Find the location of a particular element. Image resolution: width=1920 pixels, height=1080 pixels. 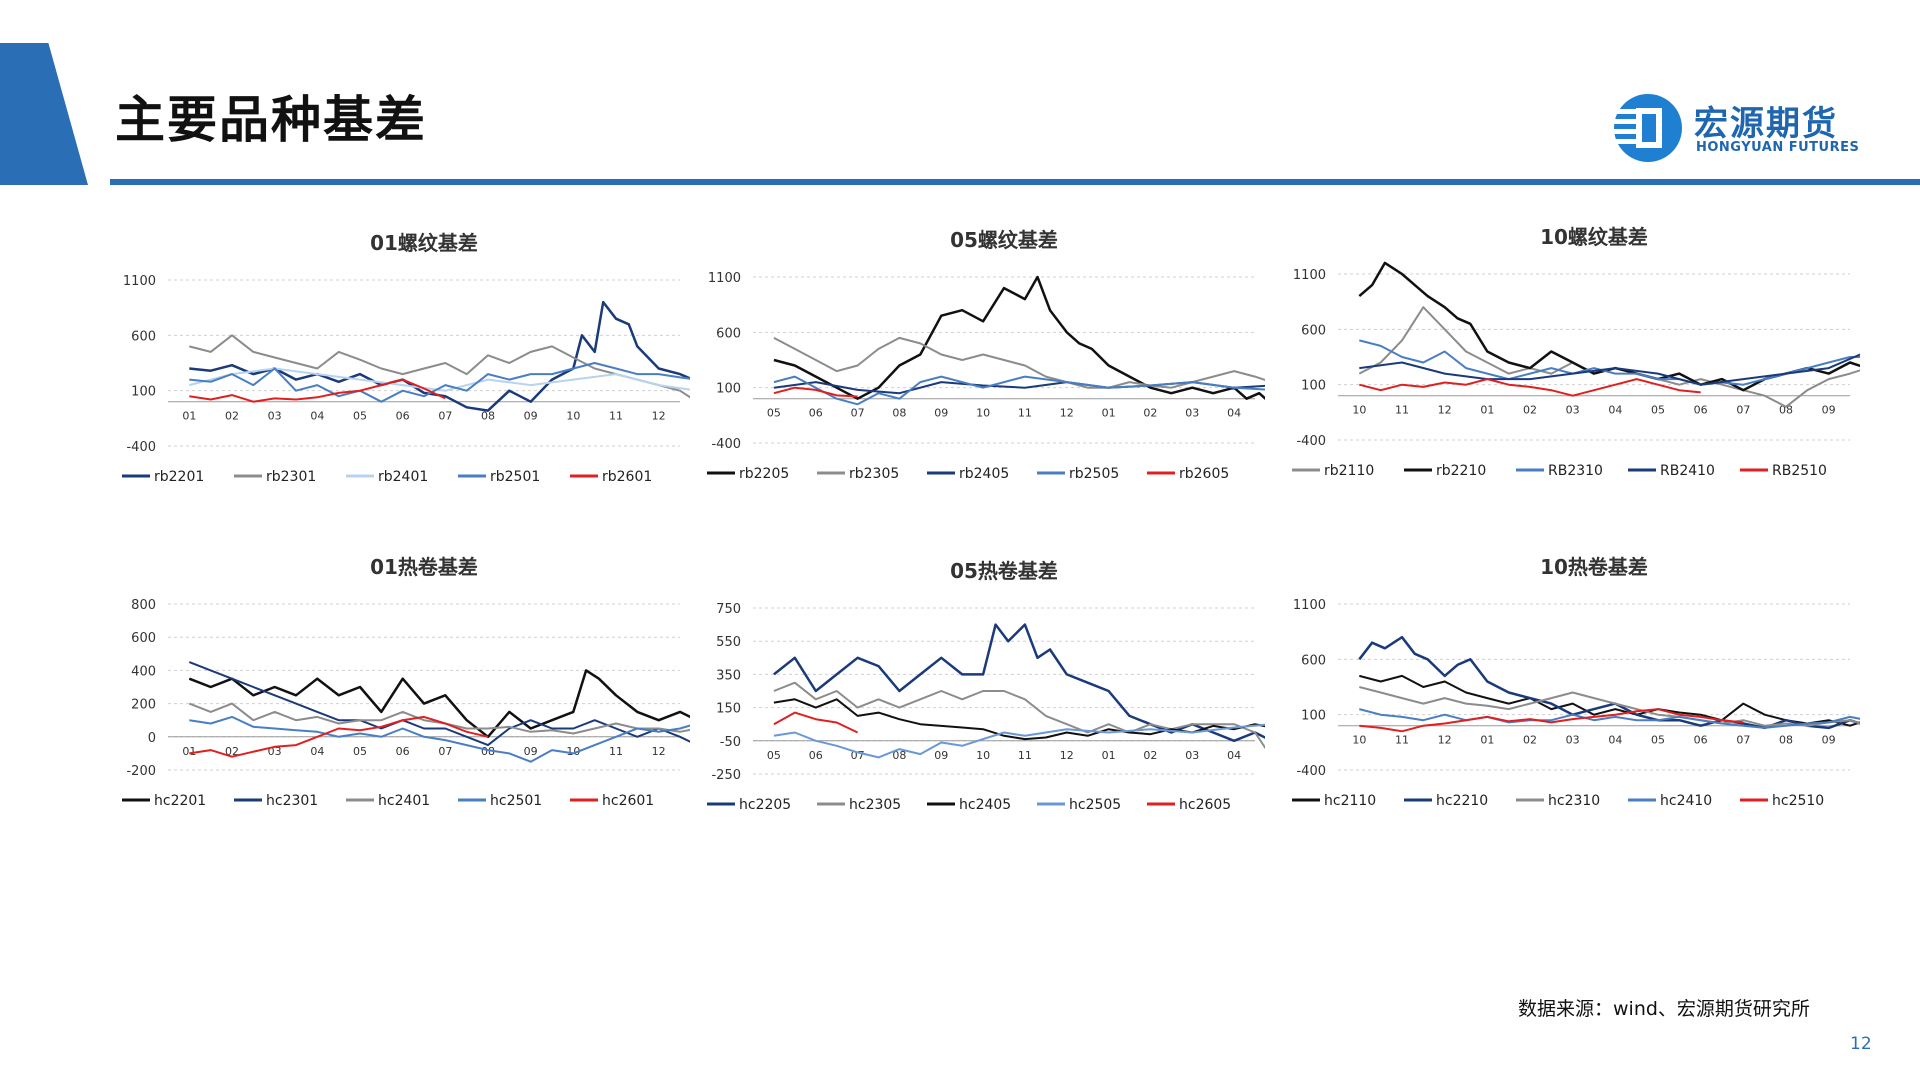

series-line-hc2410 is located at coordinates (1609, 718).